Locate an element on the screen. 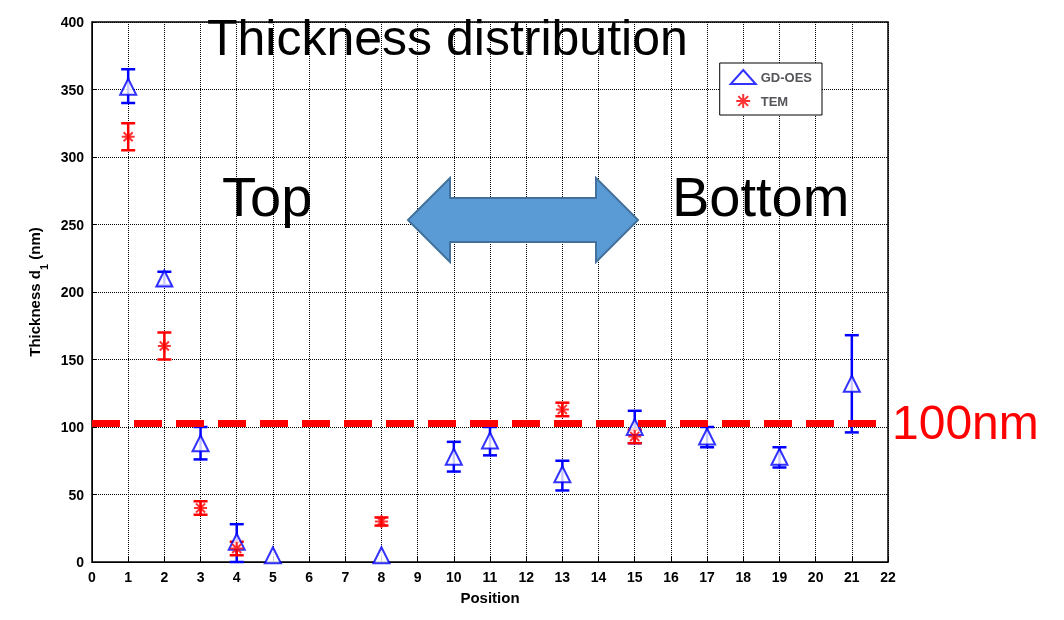 The image size is (1064, 620). x-tick-label: 1 is located at coordinates (128, 577).